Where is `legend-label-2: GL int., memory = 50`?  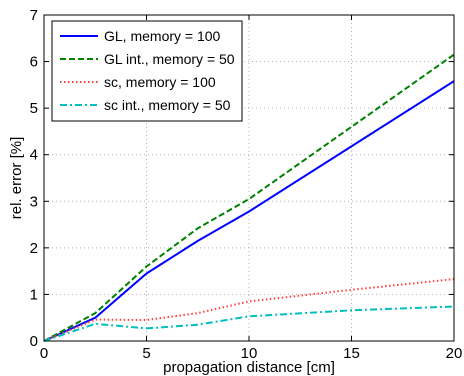
legend-label-2: GL int., memory = 50 is located at coordinates (169, 59).